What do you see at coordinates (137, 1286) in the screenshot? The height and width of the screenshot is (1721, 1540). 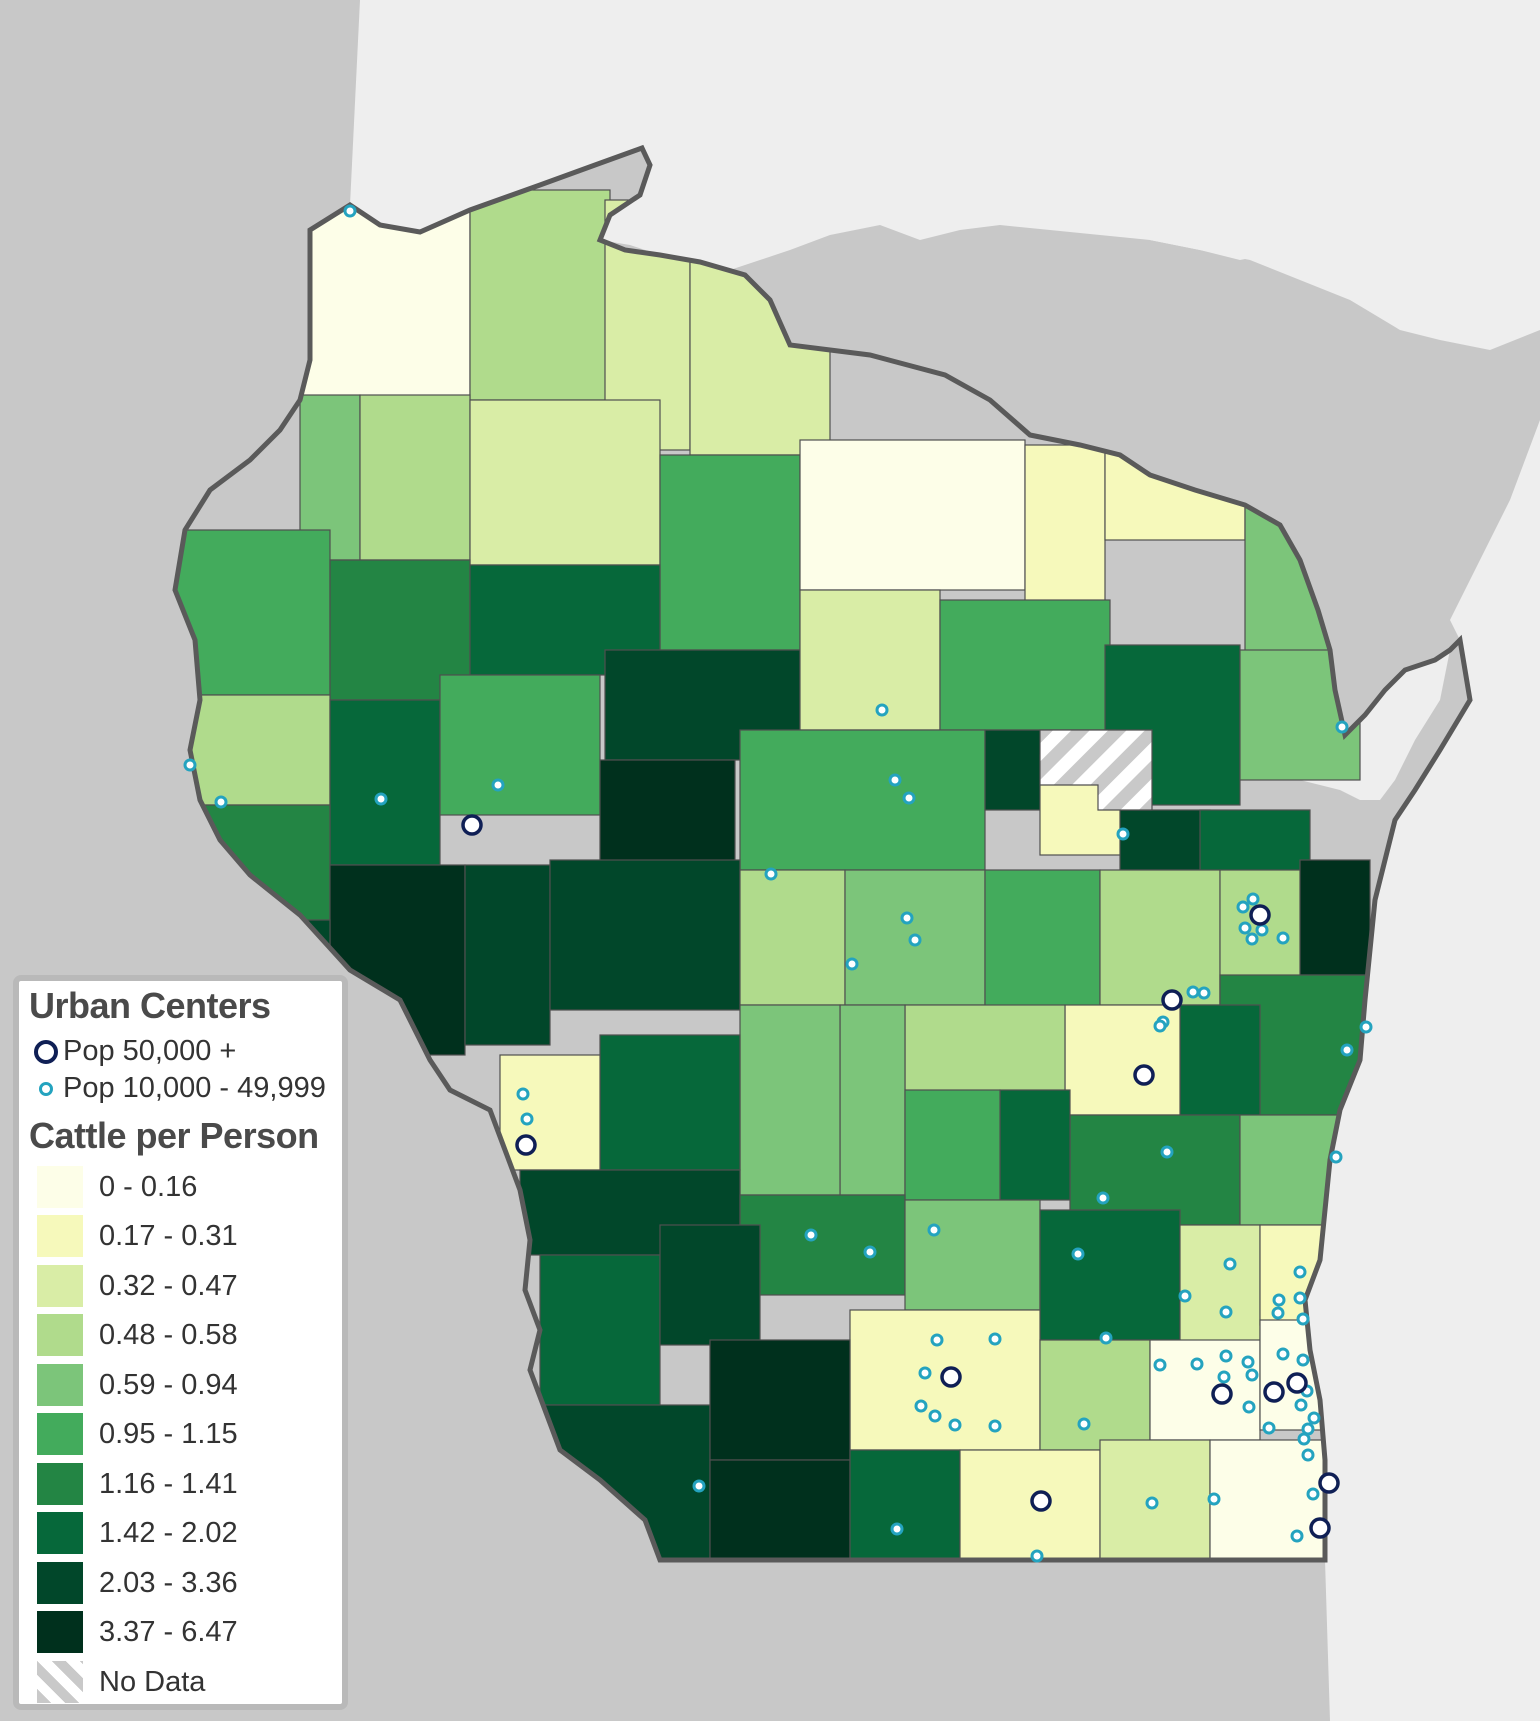 I see `legend-class: 0.32 - 0.47` at bounding box center [137, 1286].